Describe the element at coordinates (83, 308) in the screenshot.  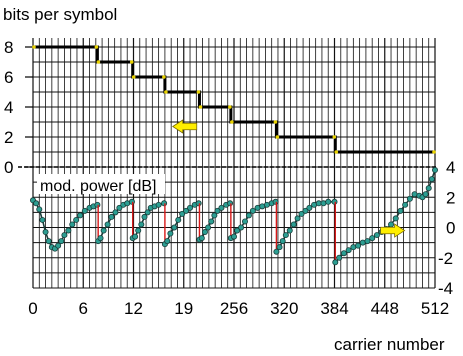
I see `x-tick-label: 6` at that location.